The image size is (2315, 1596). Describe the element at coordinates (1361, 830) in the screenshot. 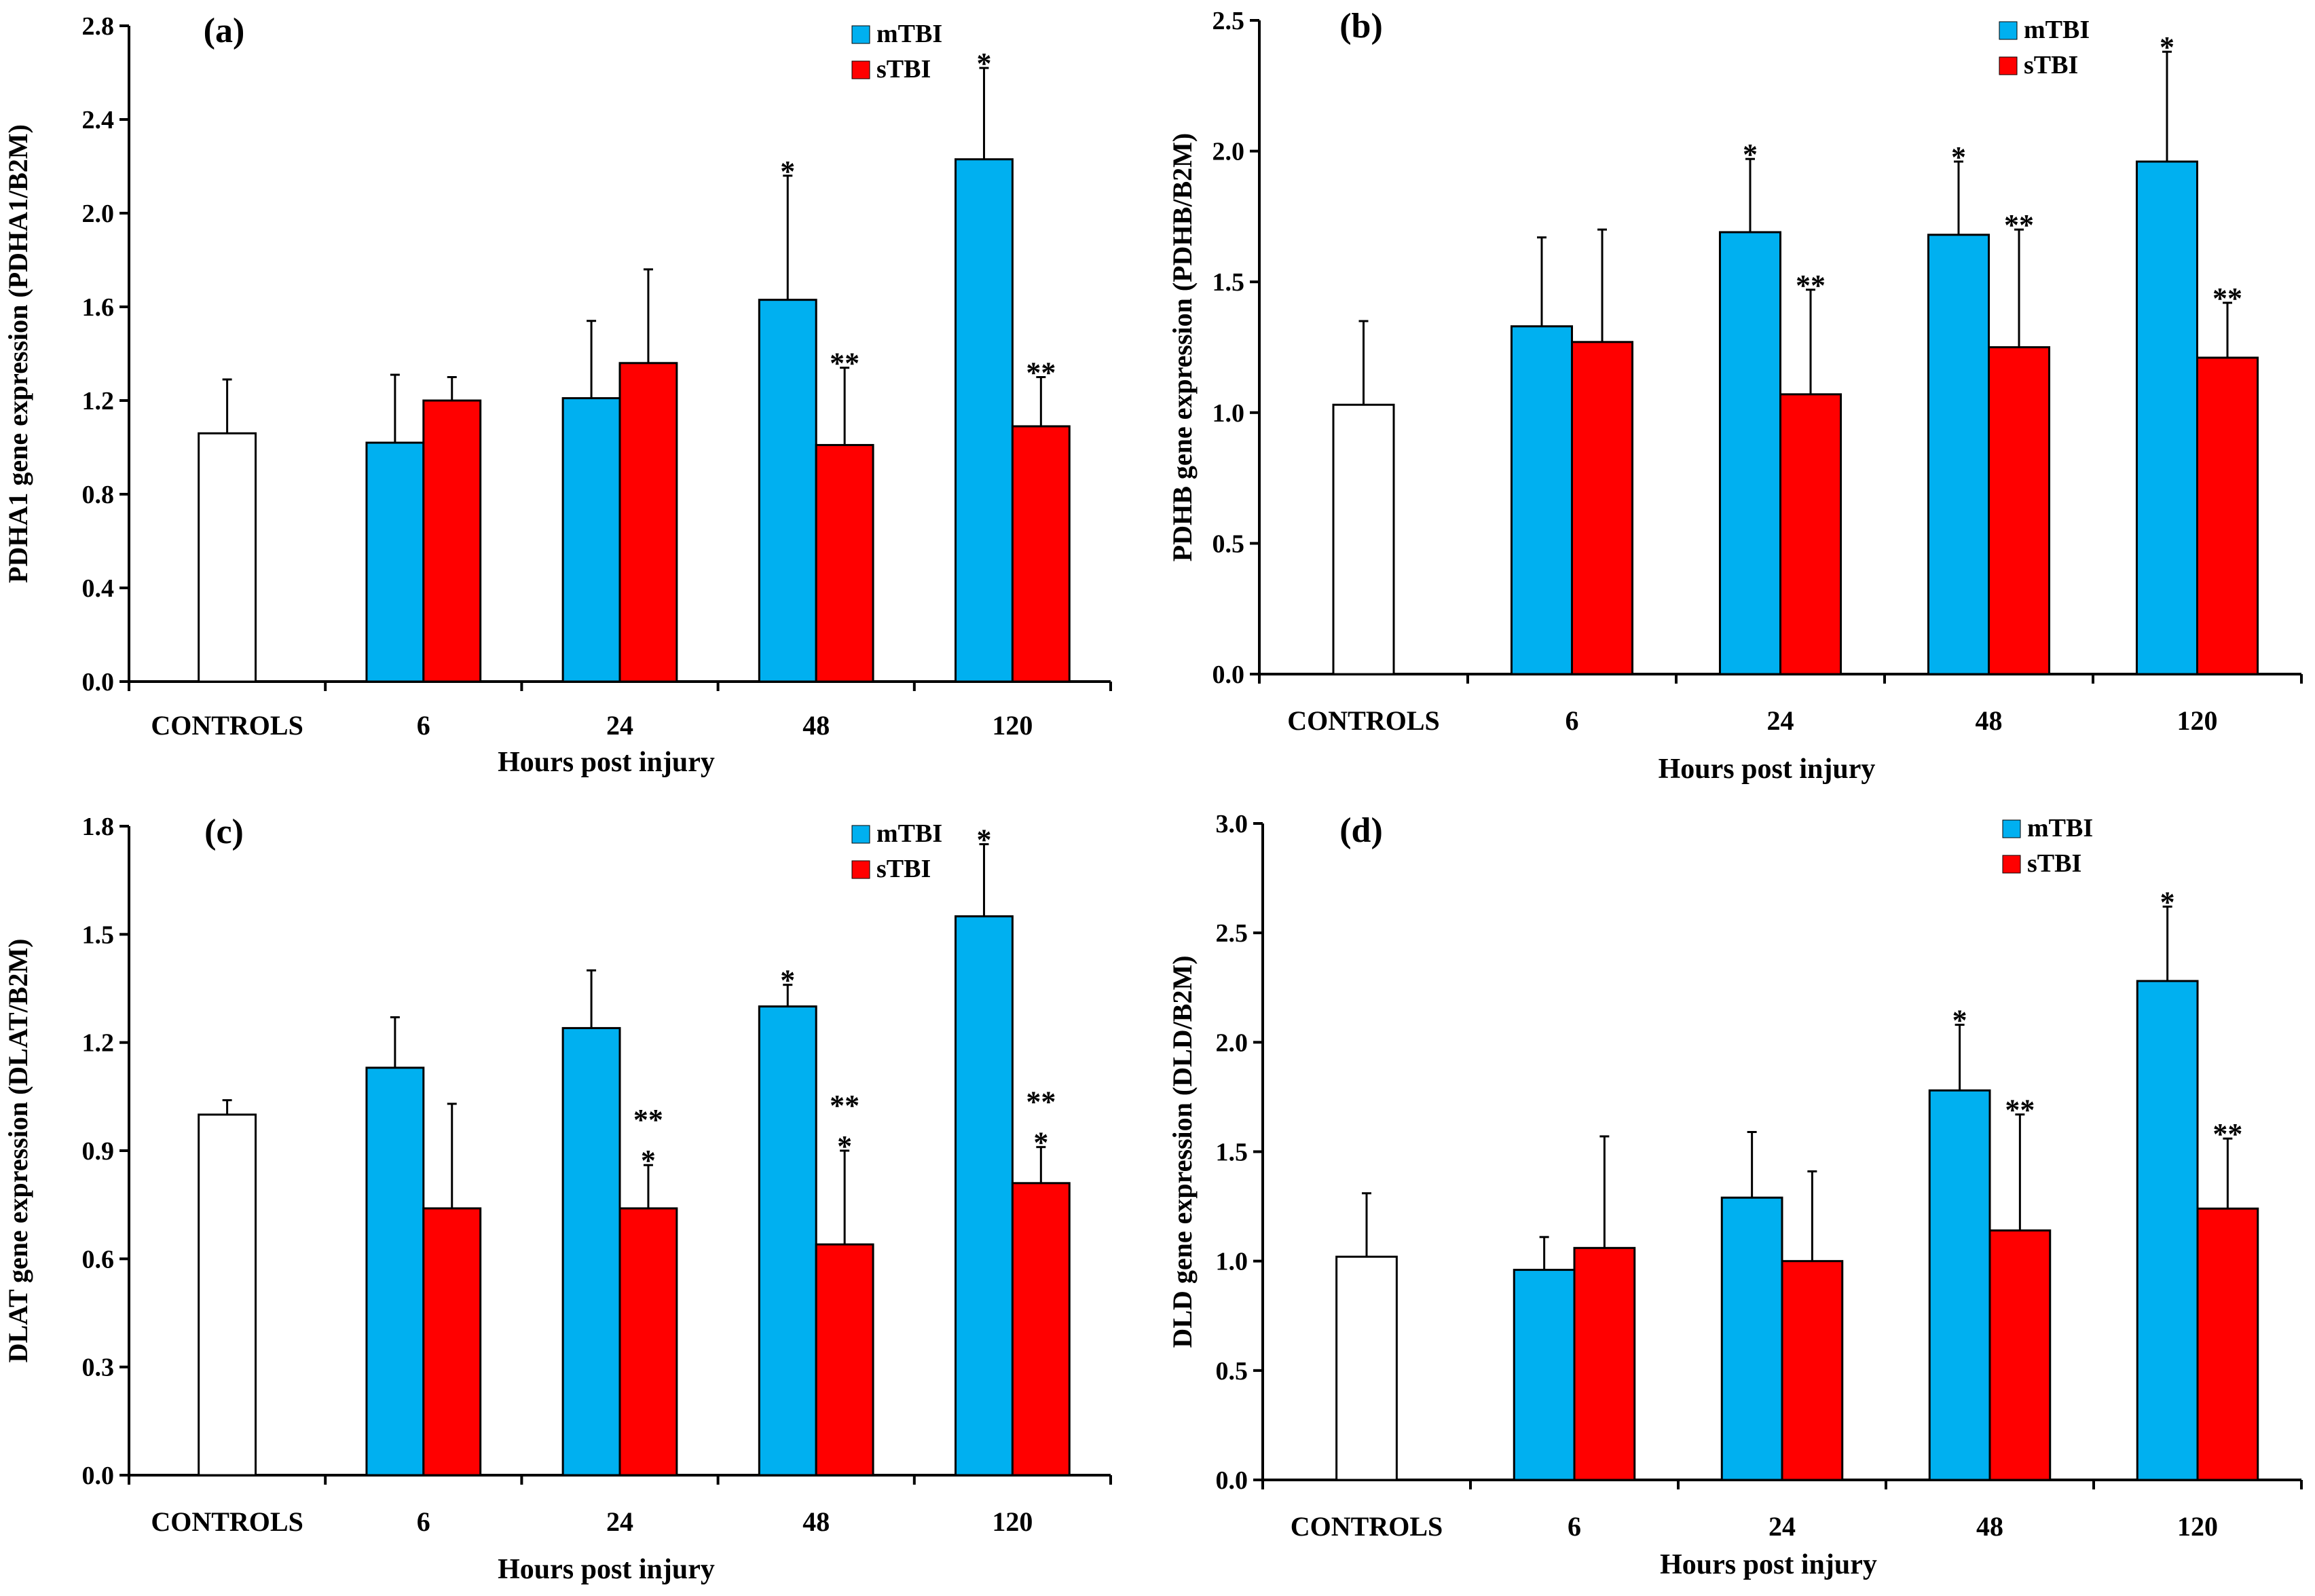

I see `panel-label: (d)` at that location.